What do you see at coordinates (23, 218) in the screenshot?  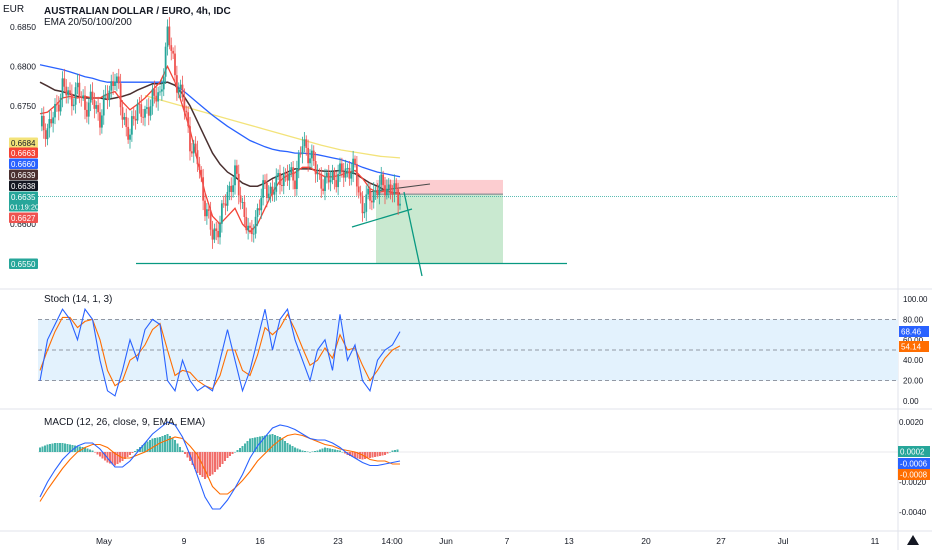 I see `price-badge-label: 0.6627` at bounding box center [23, 218].